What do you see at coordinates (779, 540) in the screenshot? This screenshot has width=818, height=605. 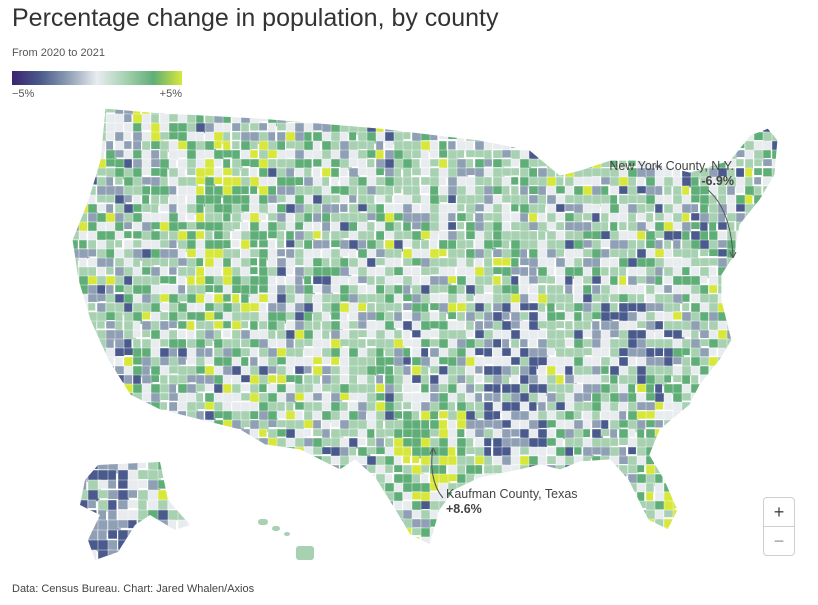 I see `zoom-out-button: −` at bounding box center [779, 540].